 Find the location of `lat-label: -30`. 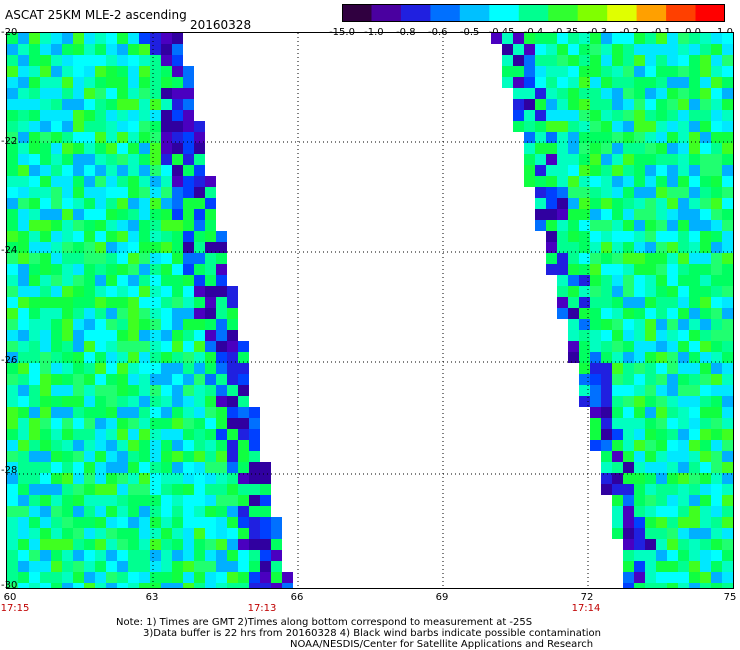

lat-label: -30 is located at coordinates (9, 585).